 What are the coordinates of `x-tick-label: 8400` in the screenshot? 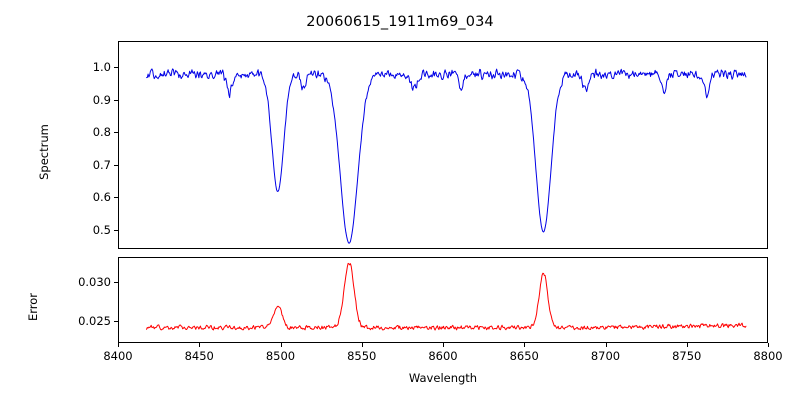 It's located at (118, 356).